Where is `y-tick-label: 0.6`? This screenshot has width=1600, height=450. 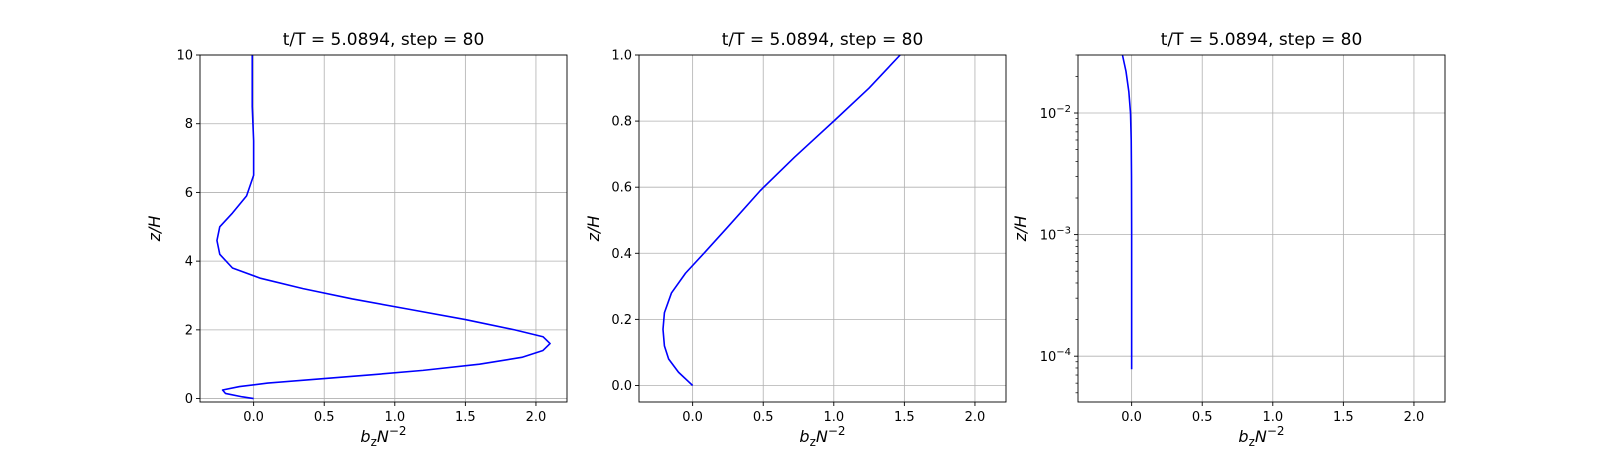
y-tick-label: 0.6 is located at coordinates (621, 188).